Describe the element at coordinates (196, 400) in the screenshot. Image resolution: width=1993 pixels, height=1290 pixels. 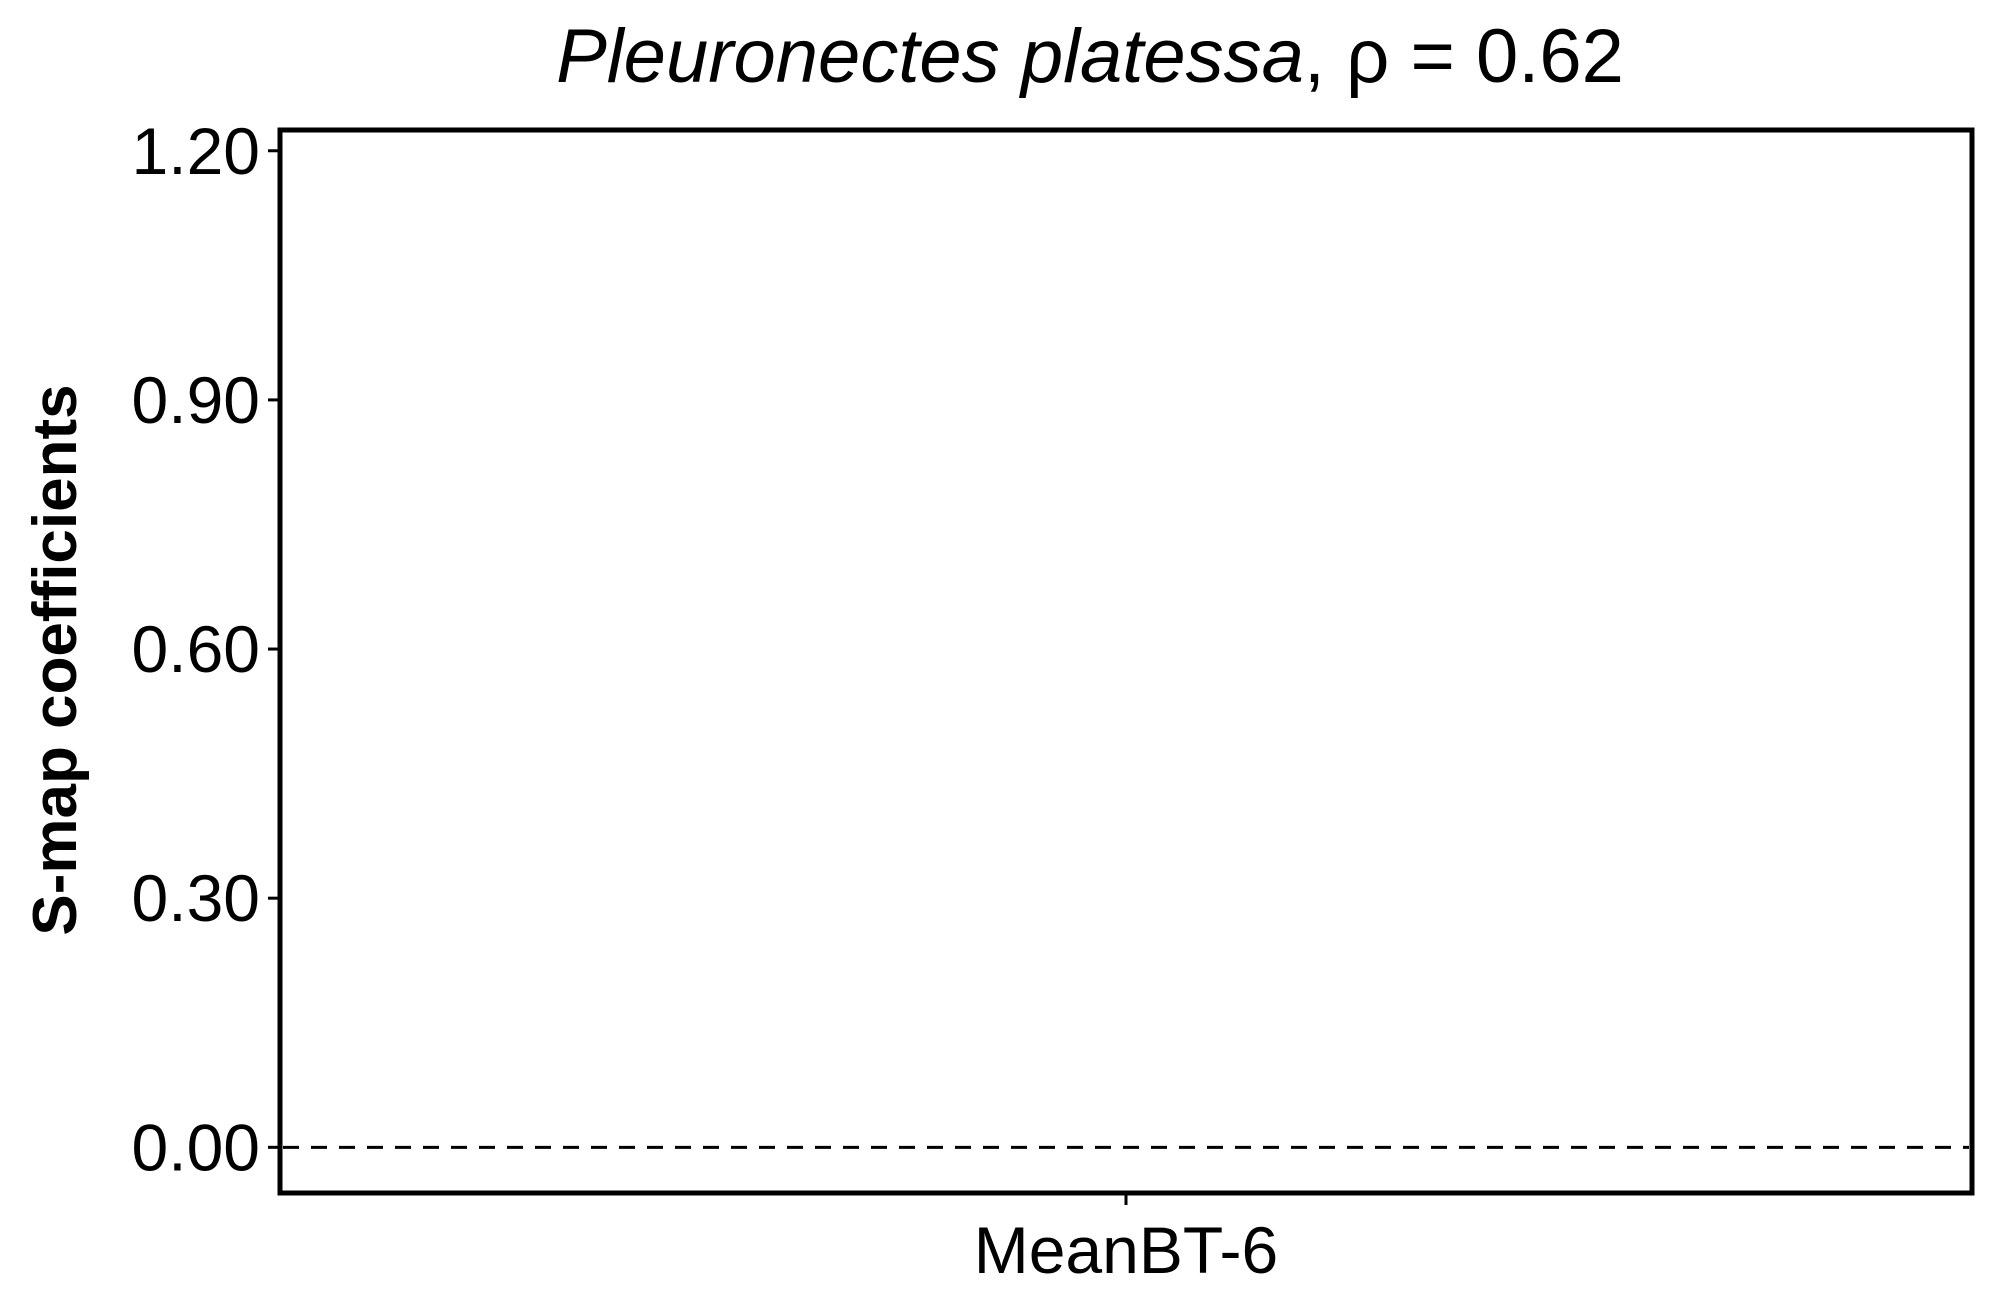
I see `y-tick-label: 0.90` at that location.